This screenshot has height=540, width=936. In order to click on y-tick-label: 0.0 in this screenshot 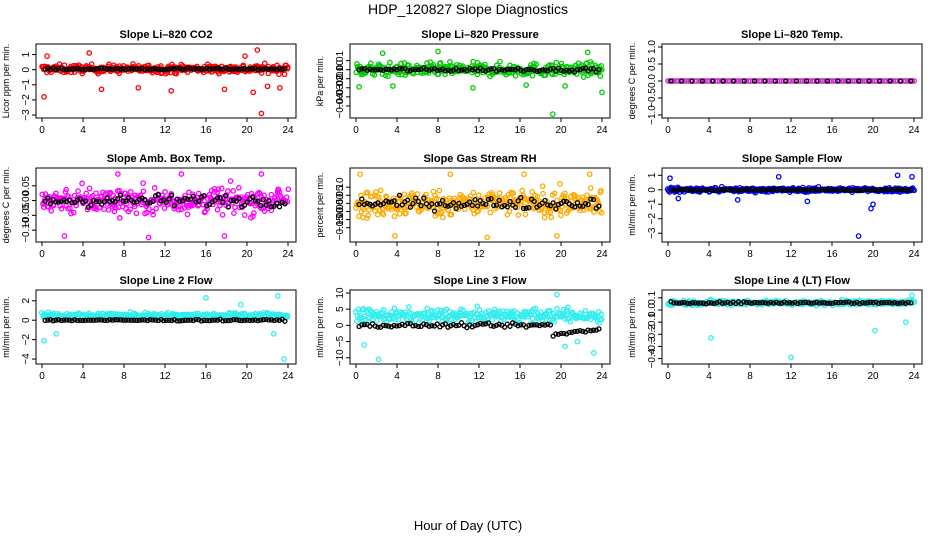, I will do `click(652, 310)`.